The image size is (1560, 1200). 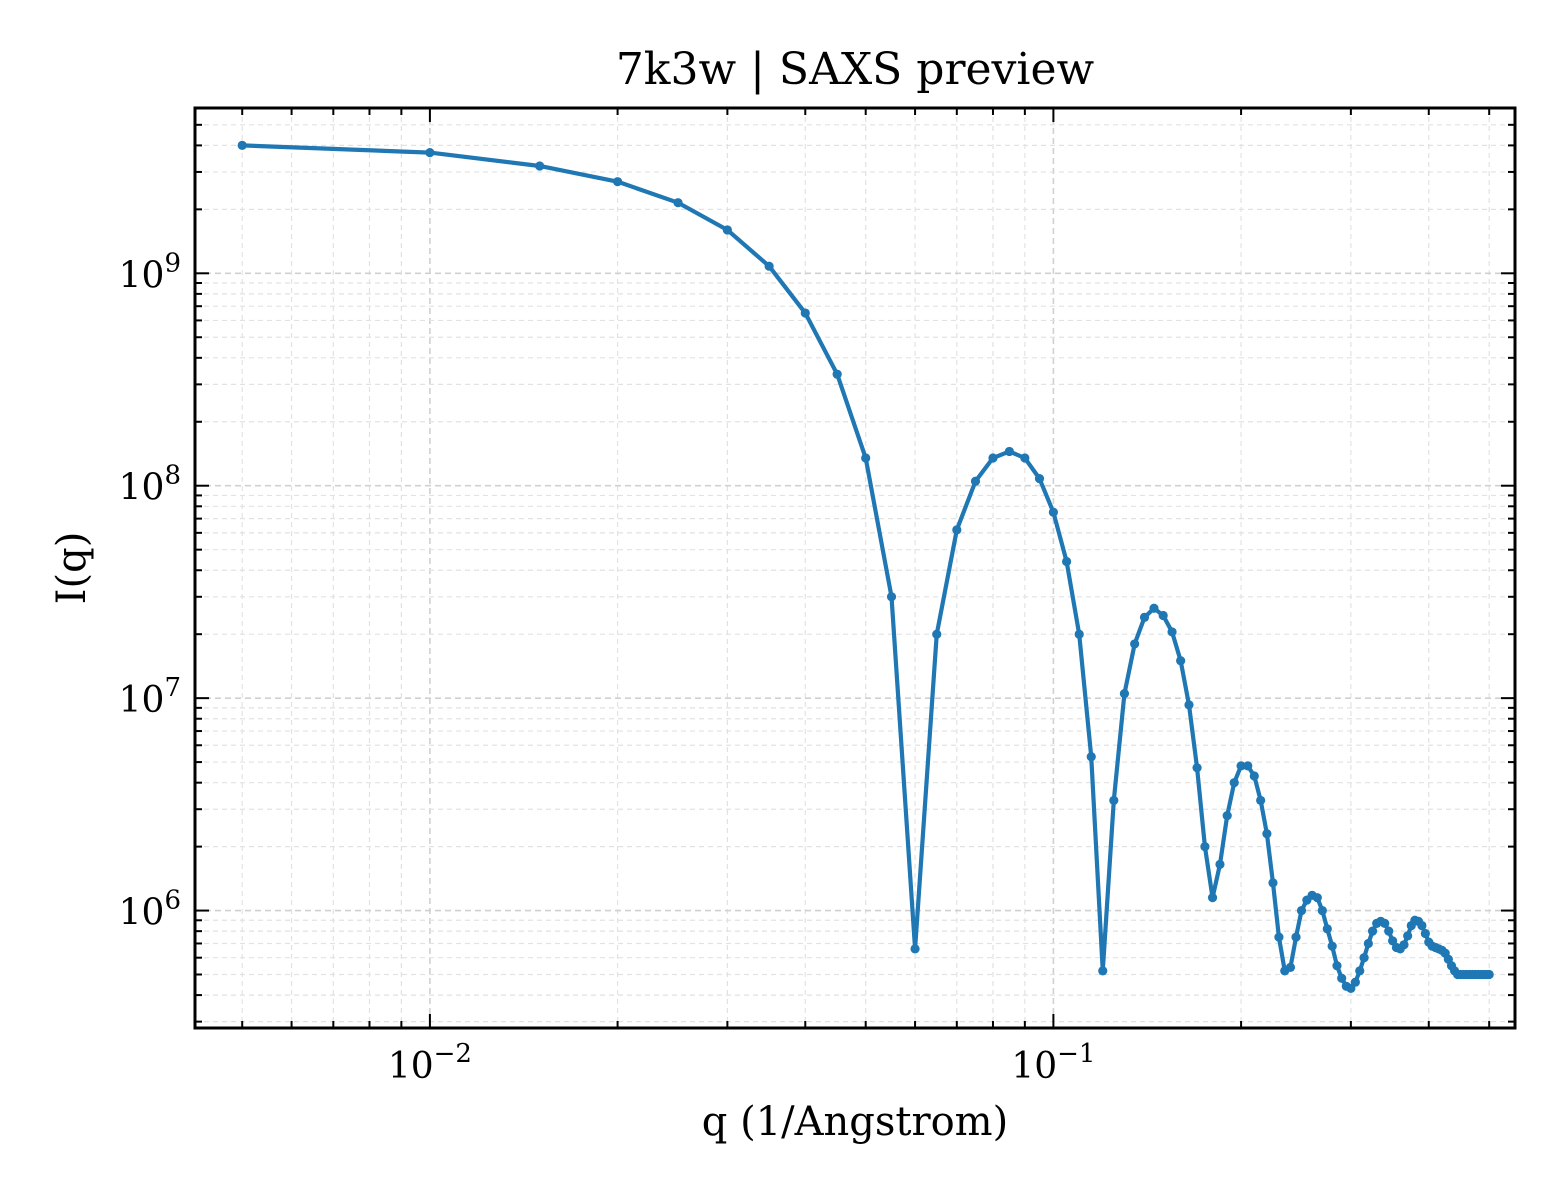 I want to click on x-tick-label: 10⁻², so click(x=430, y=1063).